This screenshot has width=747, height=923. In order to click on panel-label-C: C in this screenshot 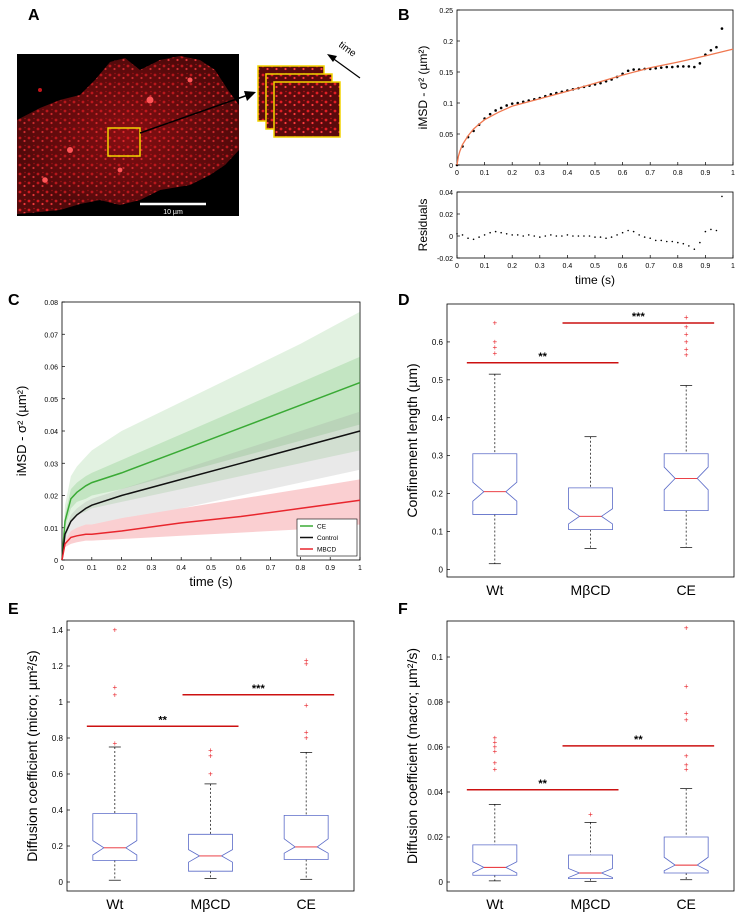, I will do `click(14, 300)`.